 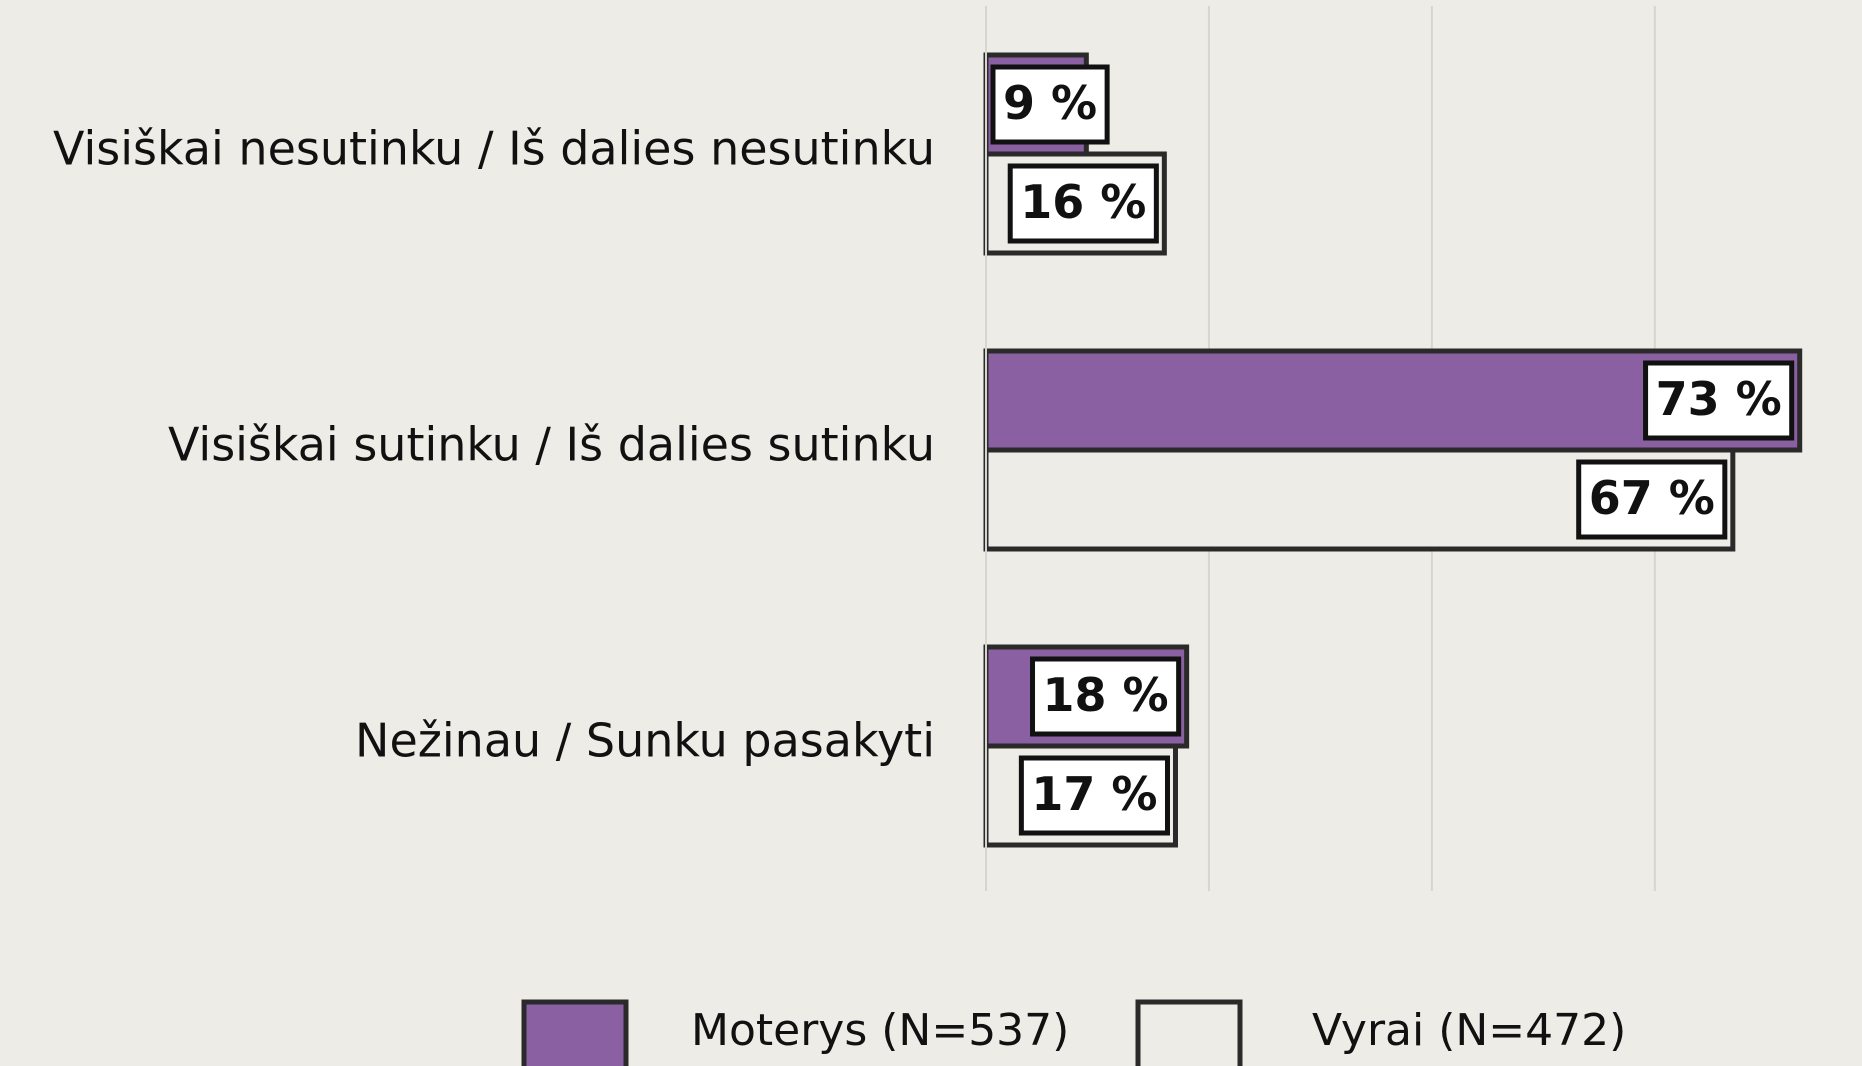 I want to click on legend-label: Vyrai (N=472), so click(x=1469, y=1030).